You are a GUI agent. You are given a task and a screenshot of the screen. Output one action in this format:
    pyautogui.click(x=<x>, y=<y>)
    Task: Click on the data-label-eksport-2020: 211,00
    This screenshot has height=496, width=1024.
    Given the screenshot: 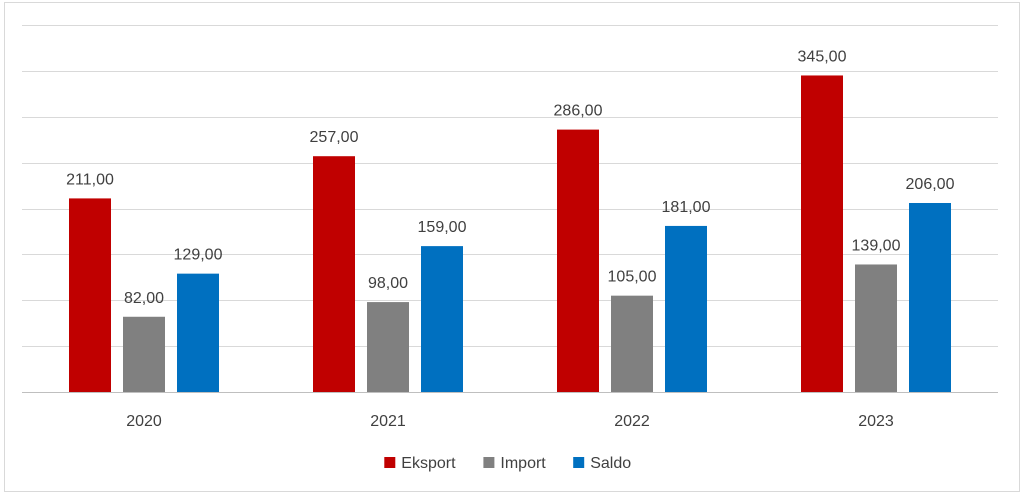 What is the action you would take?
    pyautogui.click(x=90, y=179)
    